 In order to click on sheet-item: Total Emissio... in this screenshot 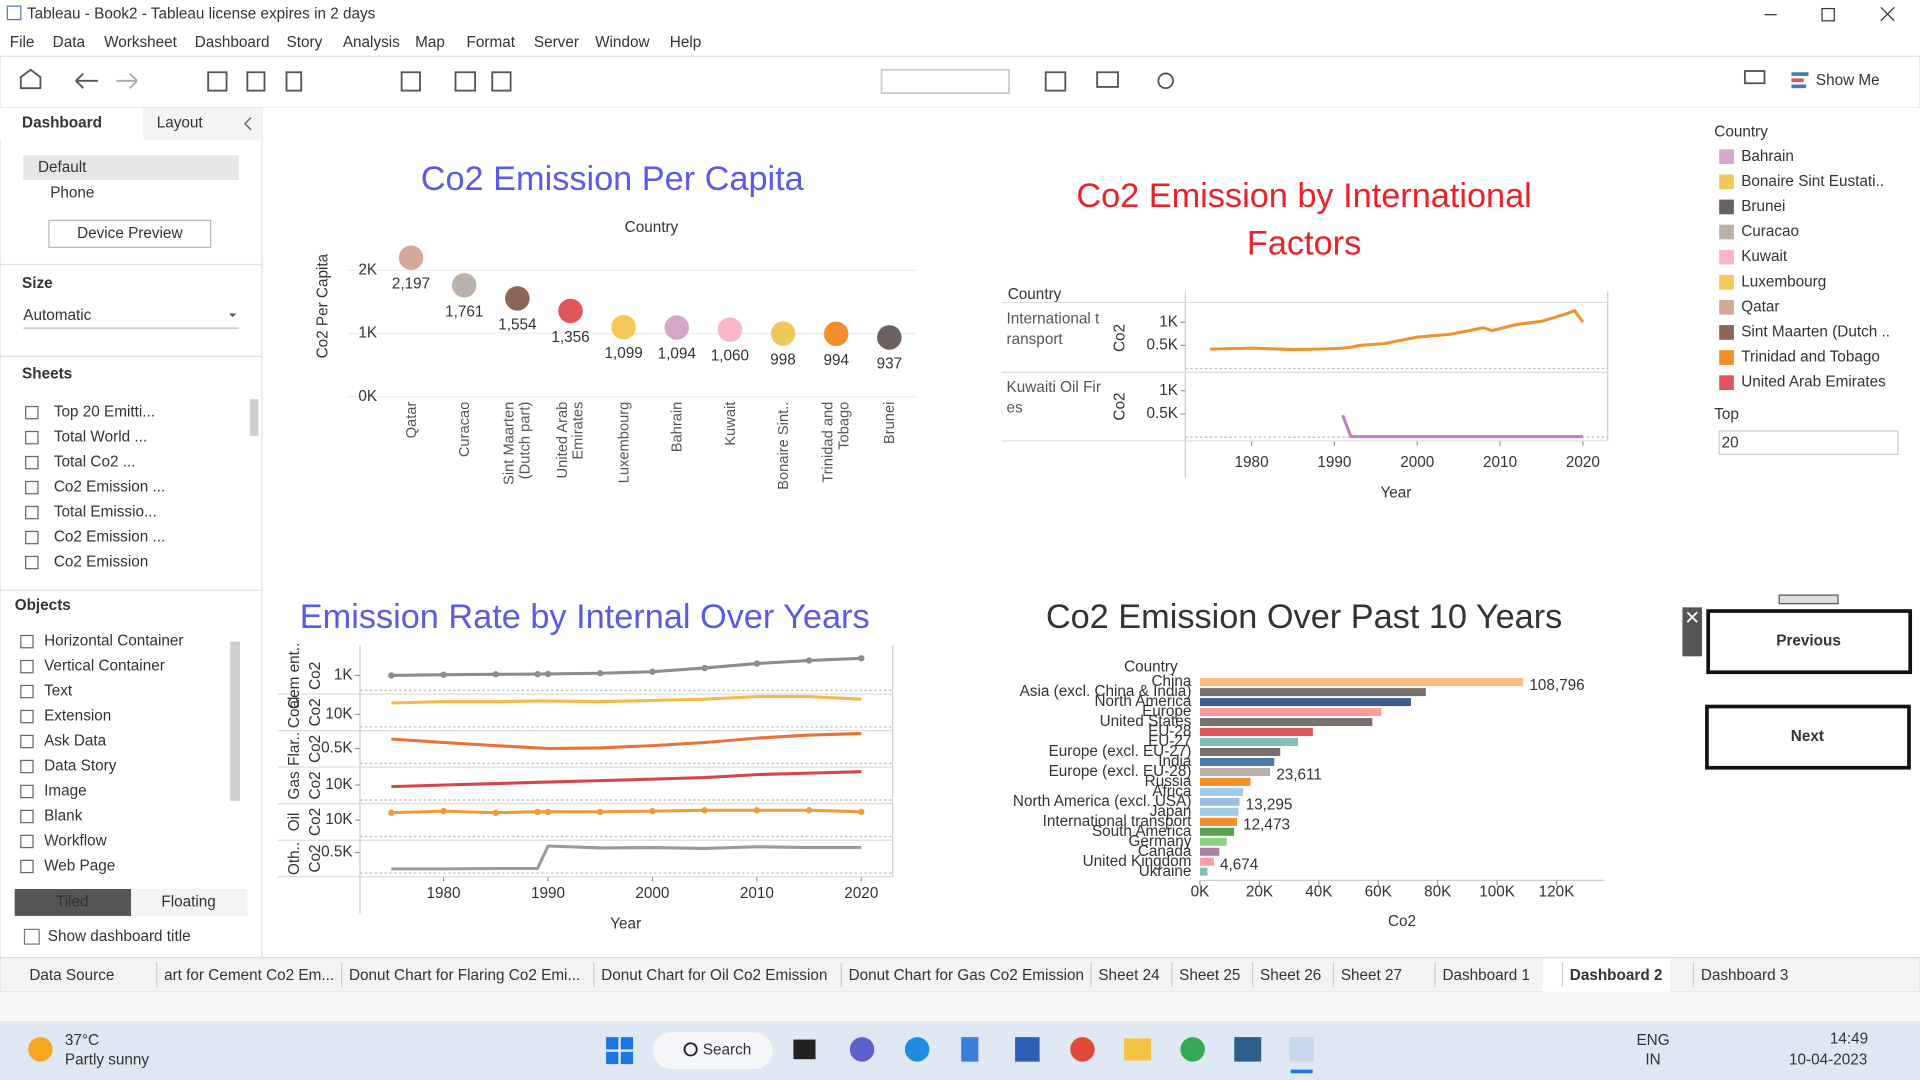, I will do `click(105, 512)`.